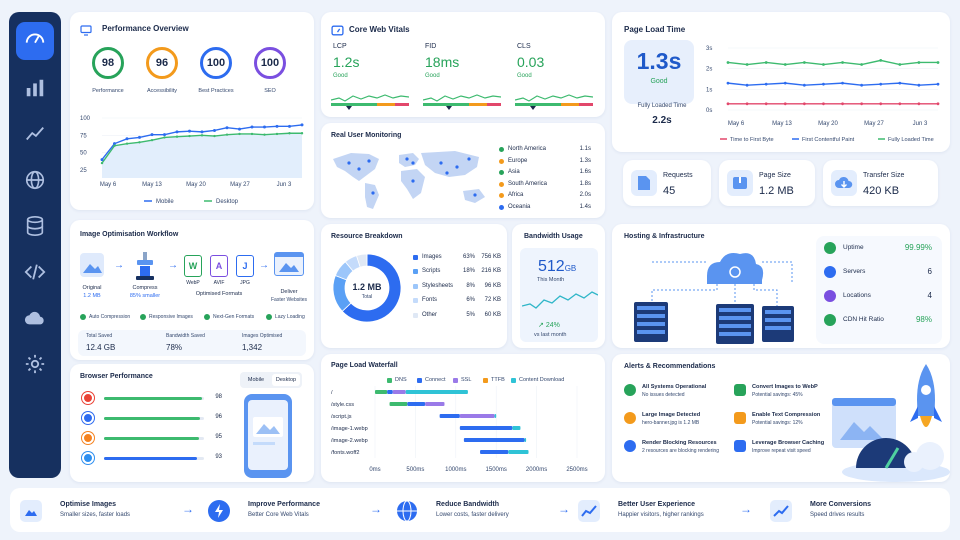  Describe the element at coordinates (857, 295) in the screenshot. I see `host-label: Locations` at that location.